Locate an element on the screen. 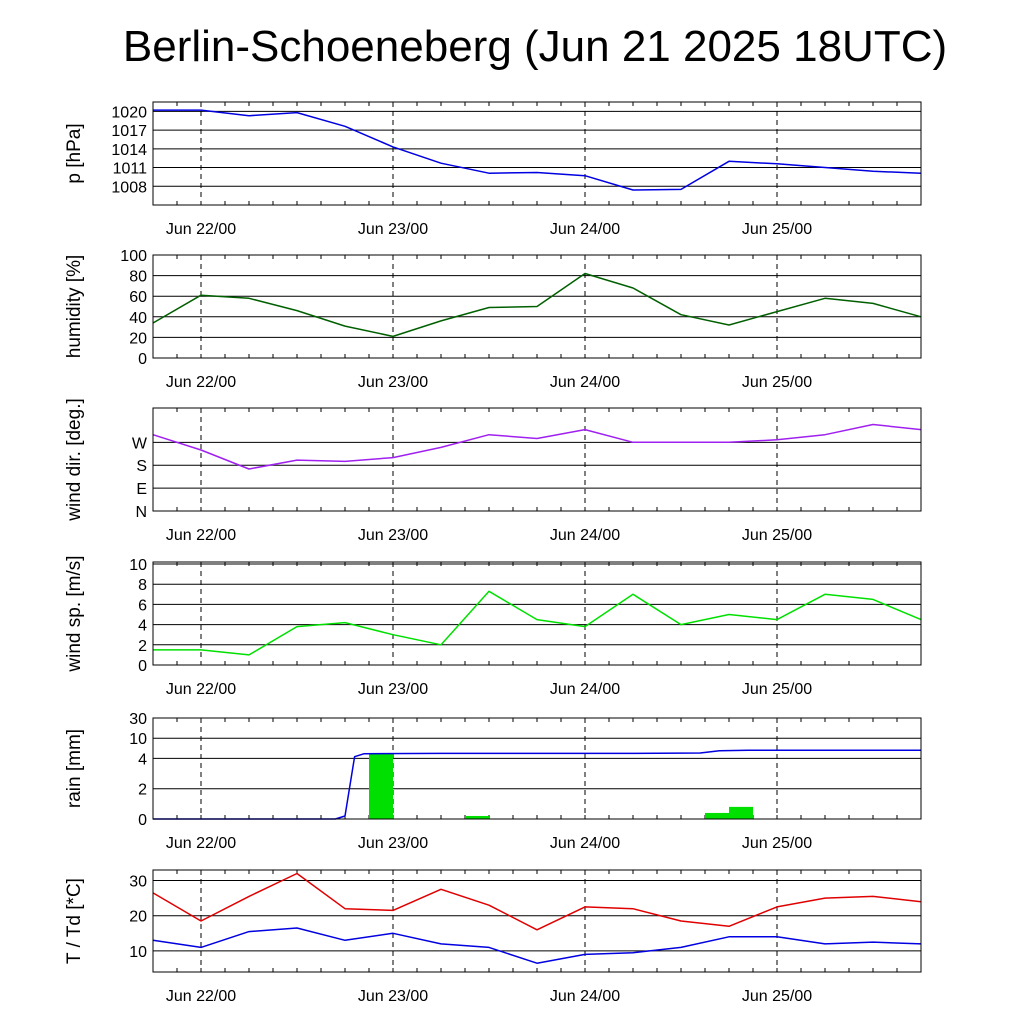 This screenshot has width=1024, height=1024. y-tick-label: 1011 is located at coordinates (130, 169).